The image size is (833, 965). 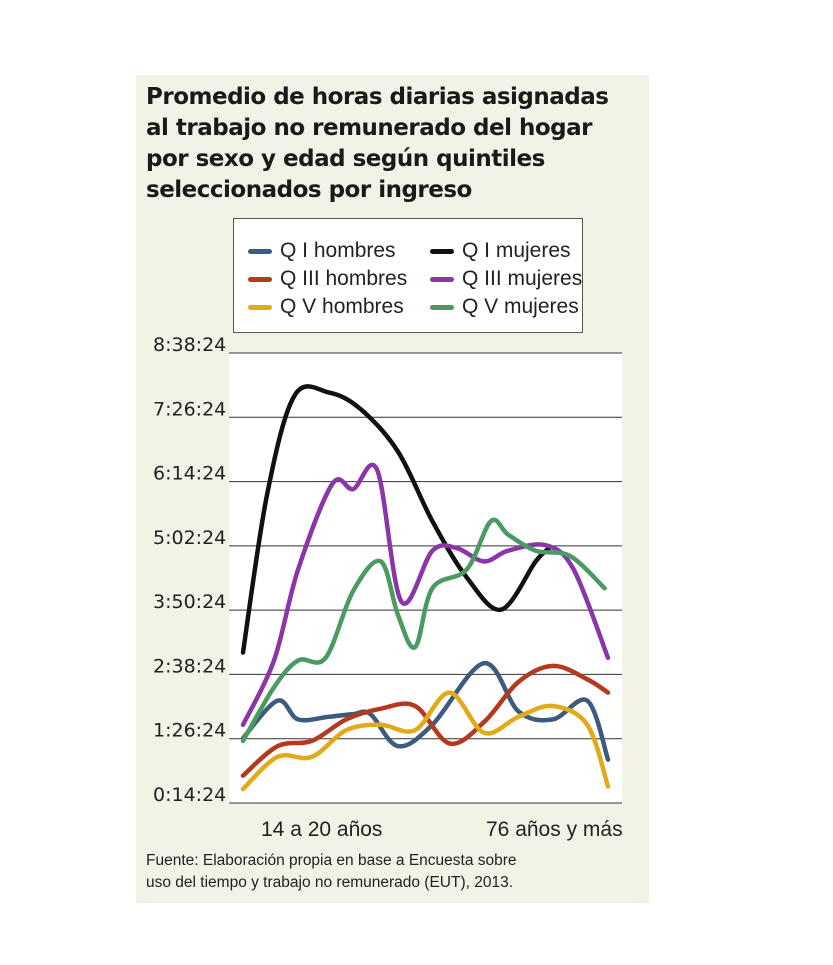 What do you see at coordinates (369, 128) in the screenshot?
I see `title-line-2: al trabajo no remunerado del hogar` at bounding box center [369, 128].